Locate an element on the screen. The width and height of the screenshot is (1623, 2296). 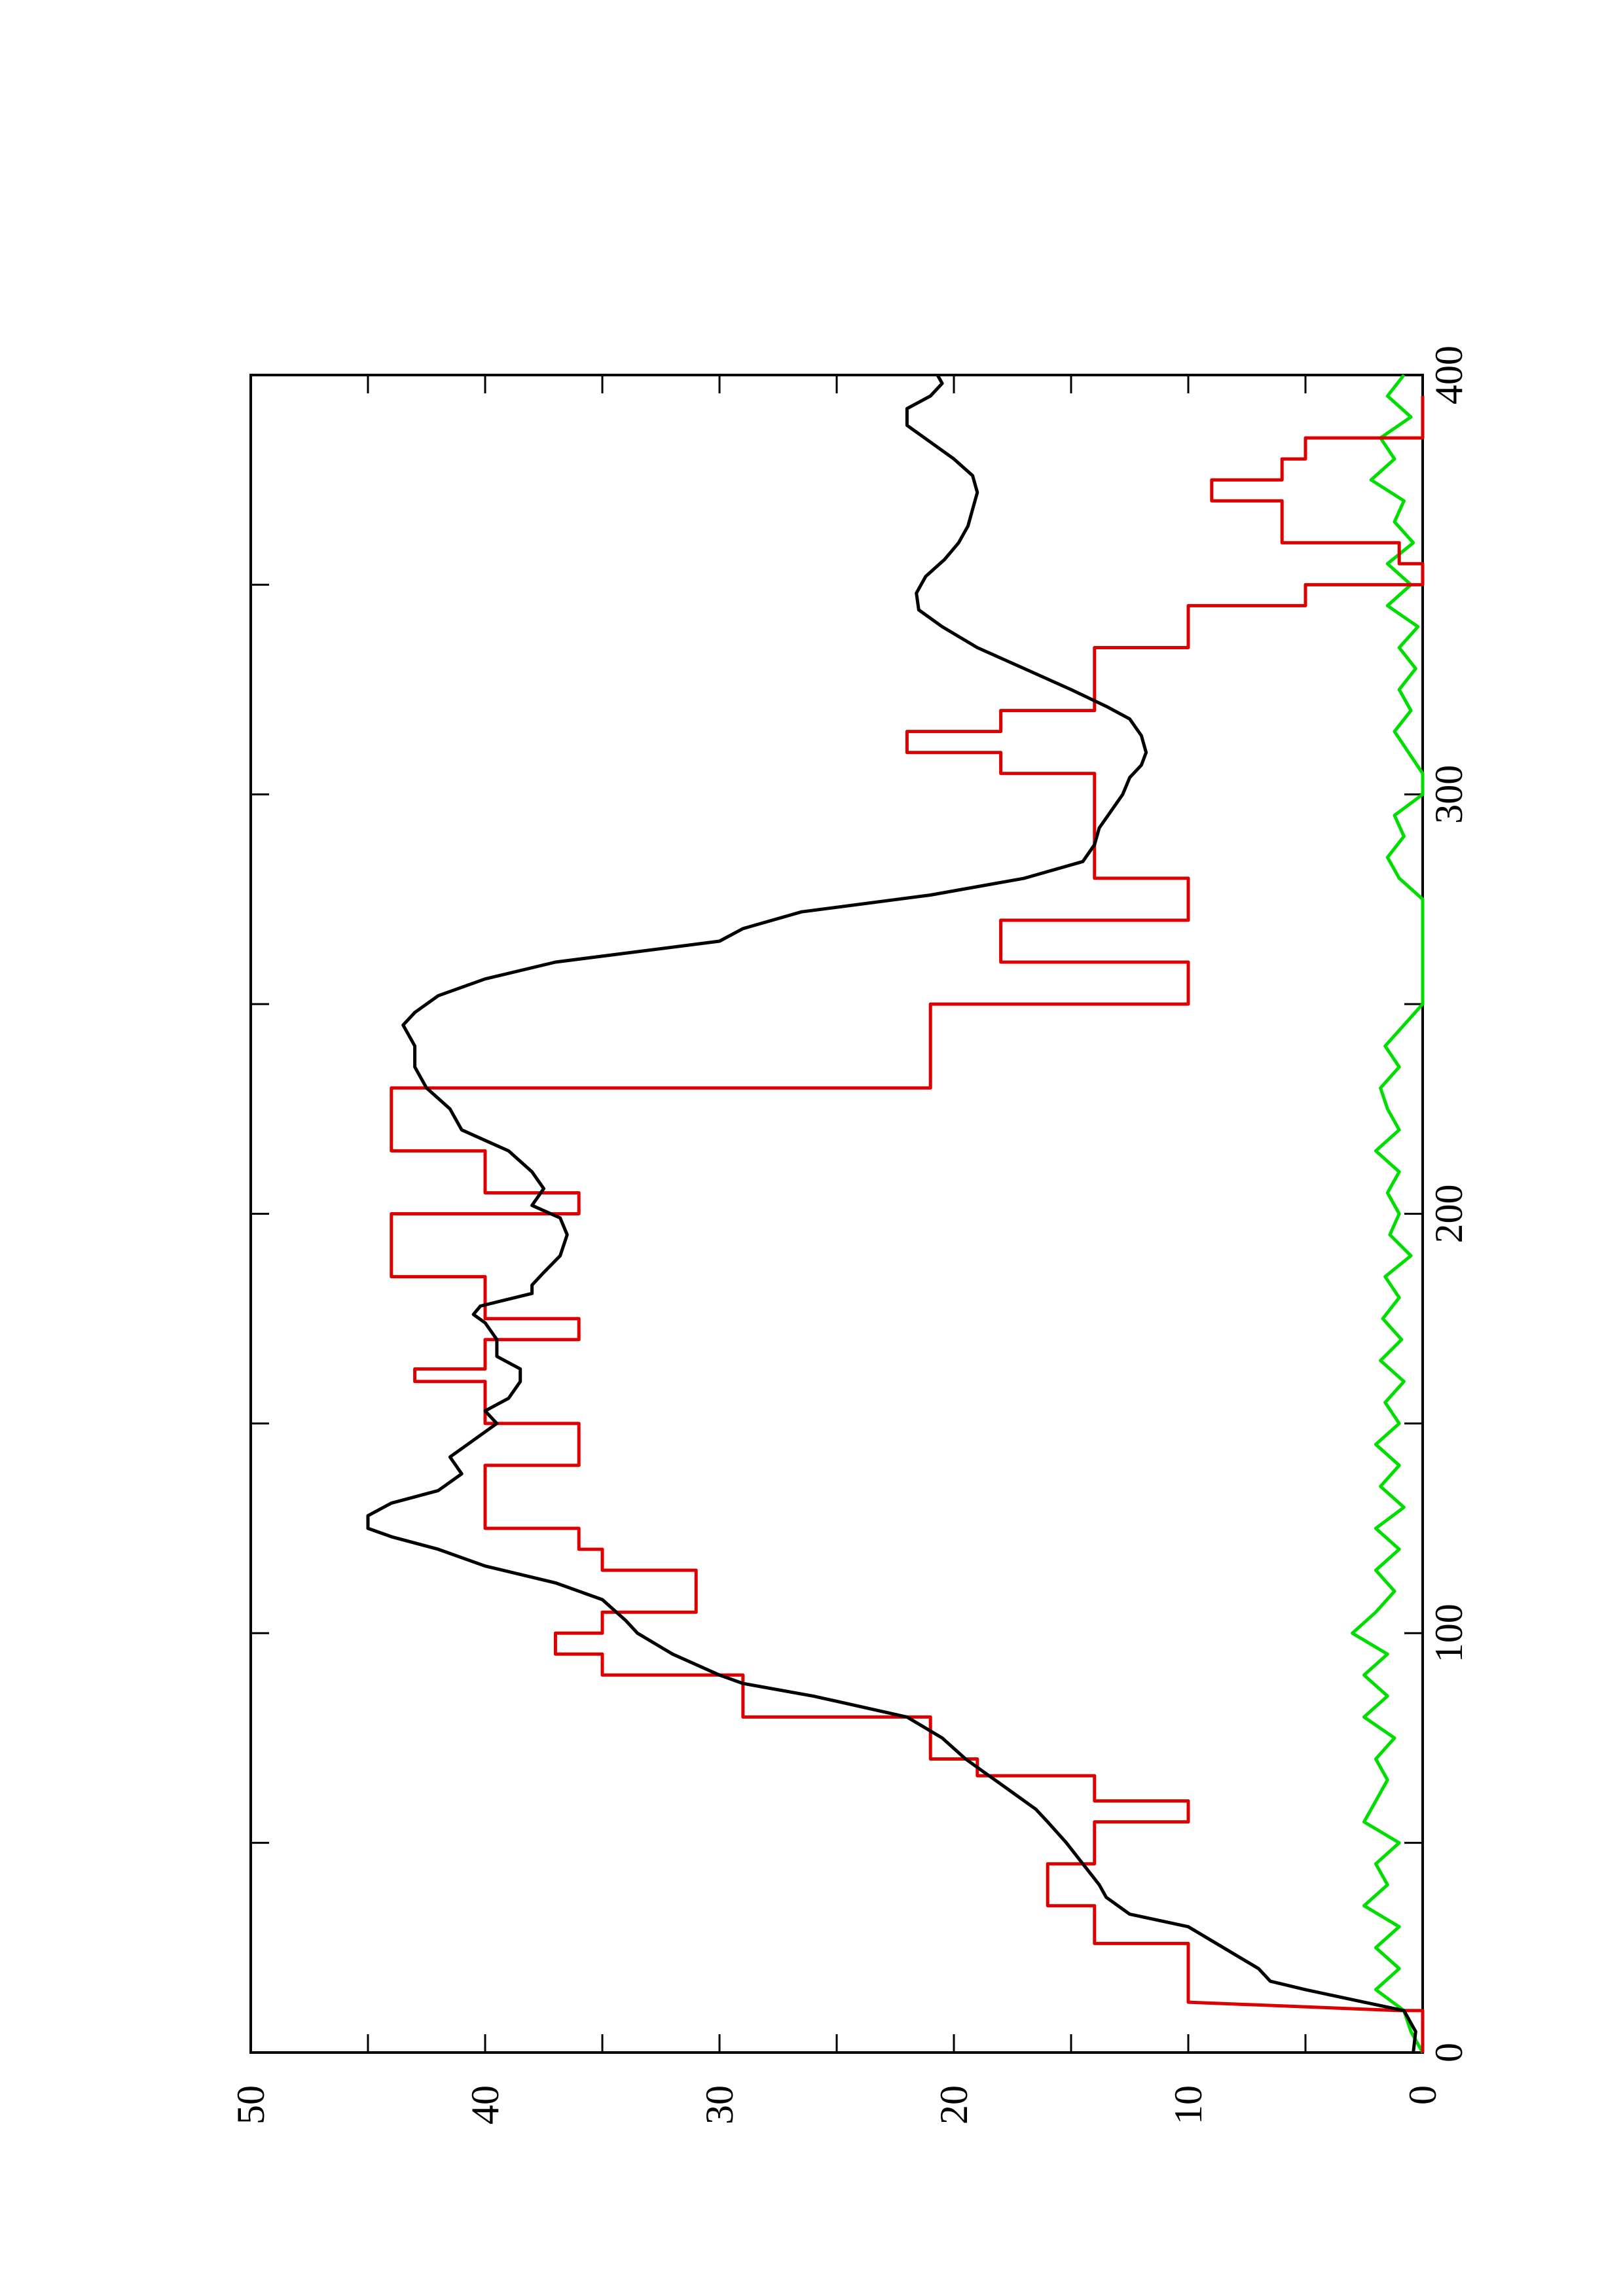
x-tick-label: 100 is located at coordinates (1448, 1633).